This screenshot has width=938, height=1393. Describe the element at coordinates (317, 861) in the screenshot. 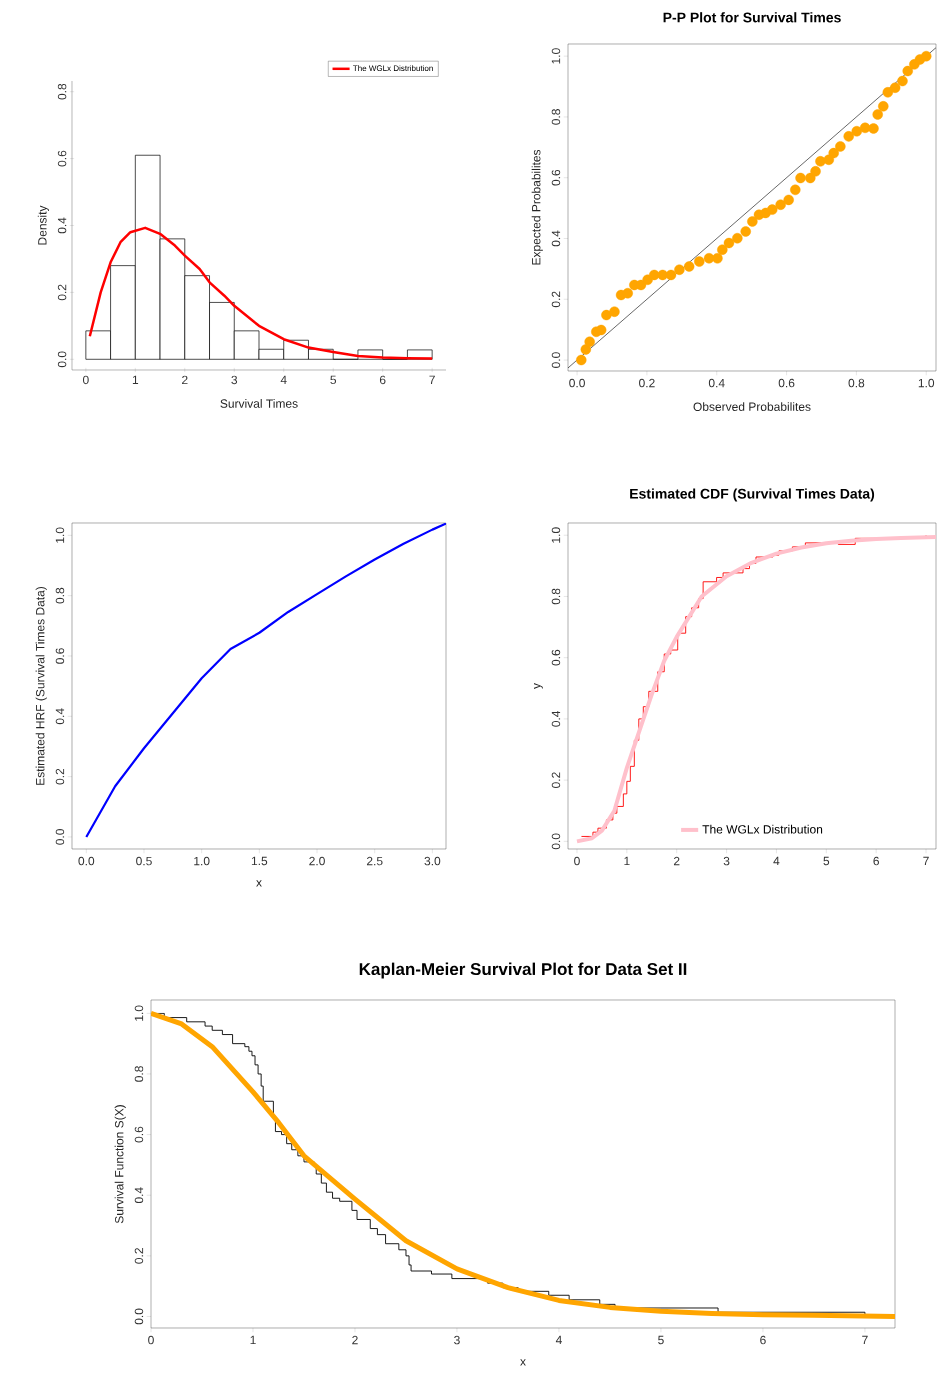

I see `x-tick-label: 2.0` at that location.